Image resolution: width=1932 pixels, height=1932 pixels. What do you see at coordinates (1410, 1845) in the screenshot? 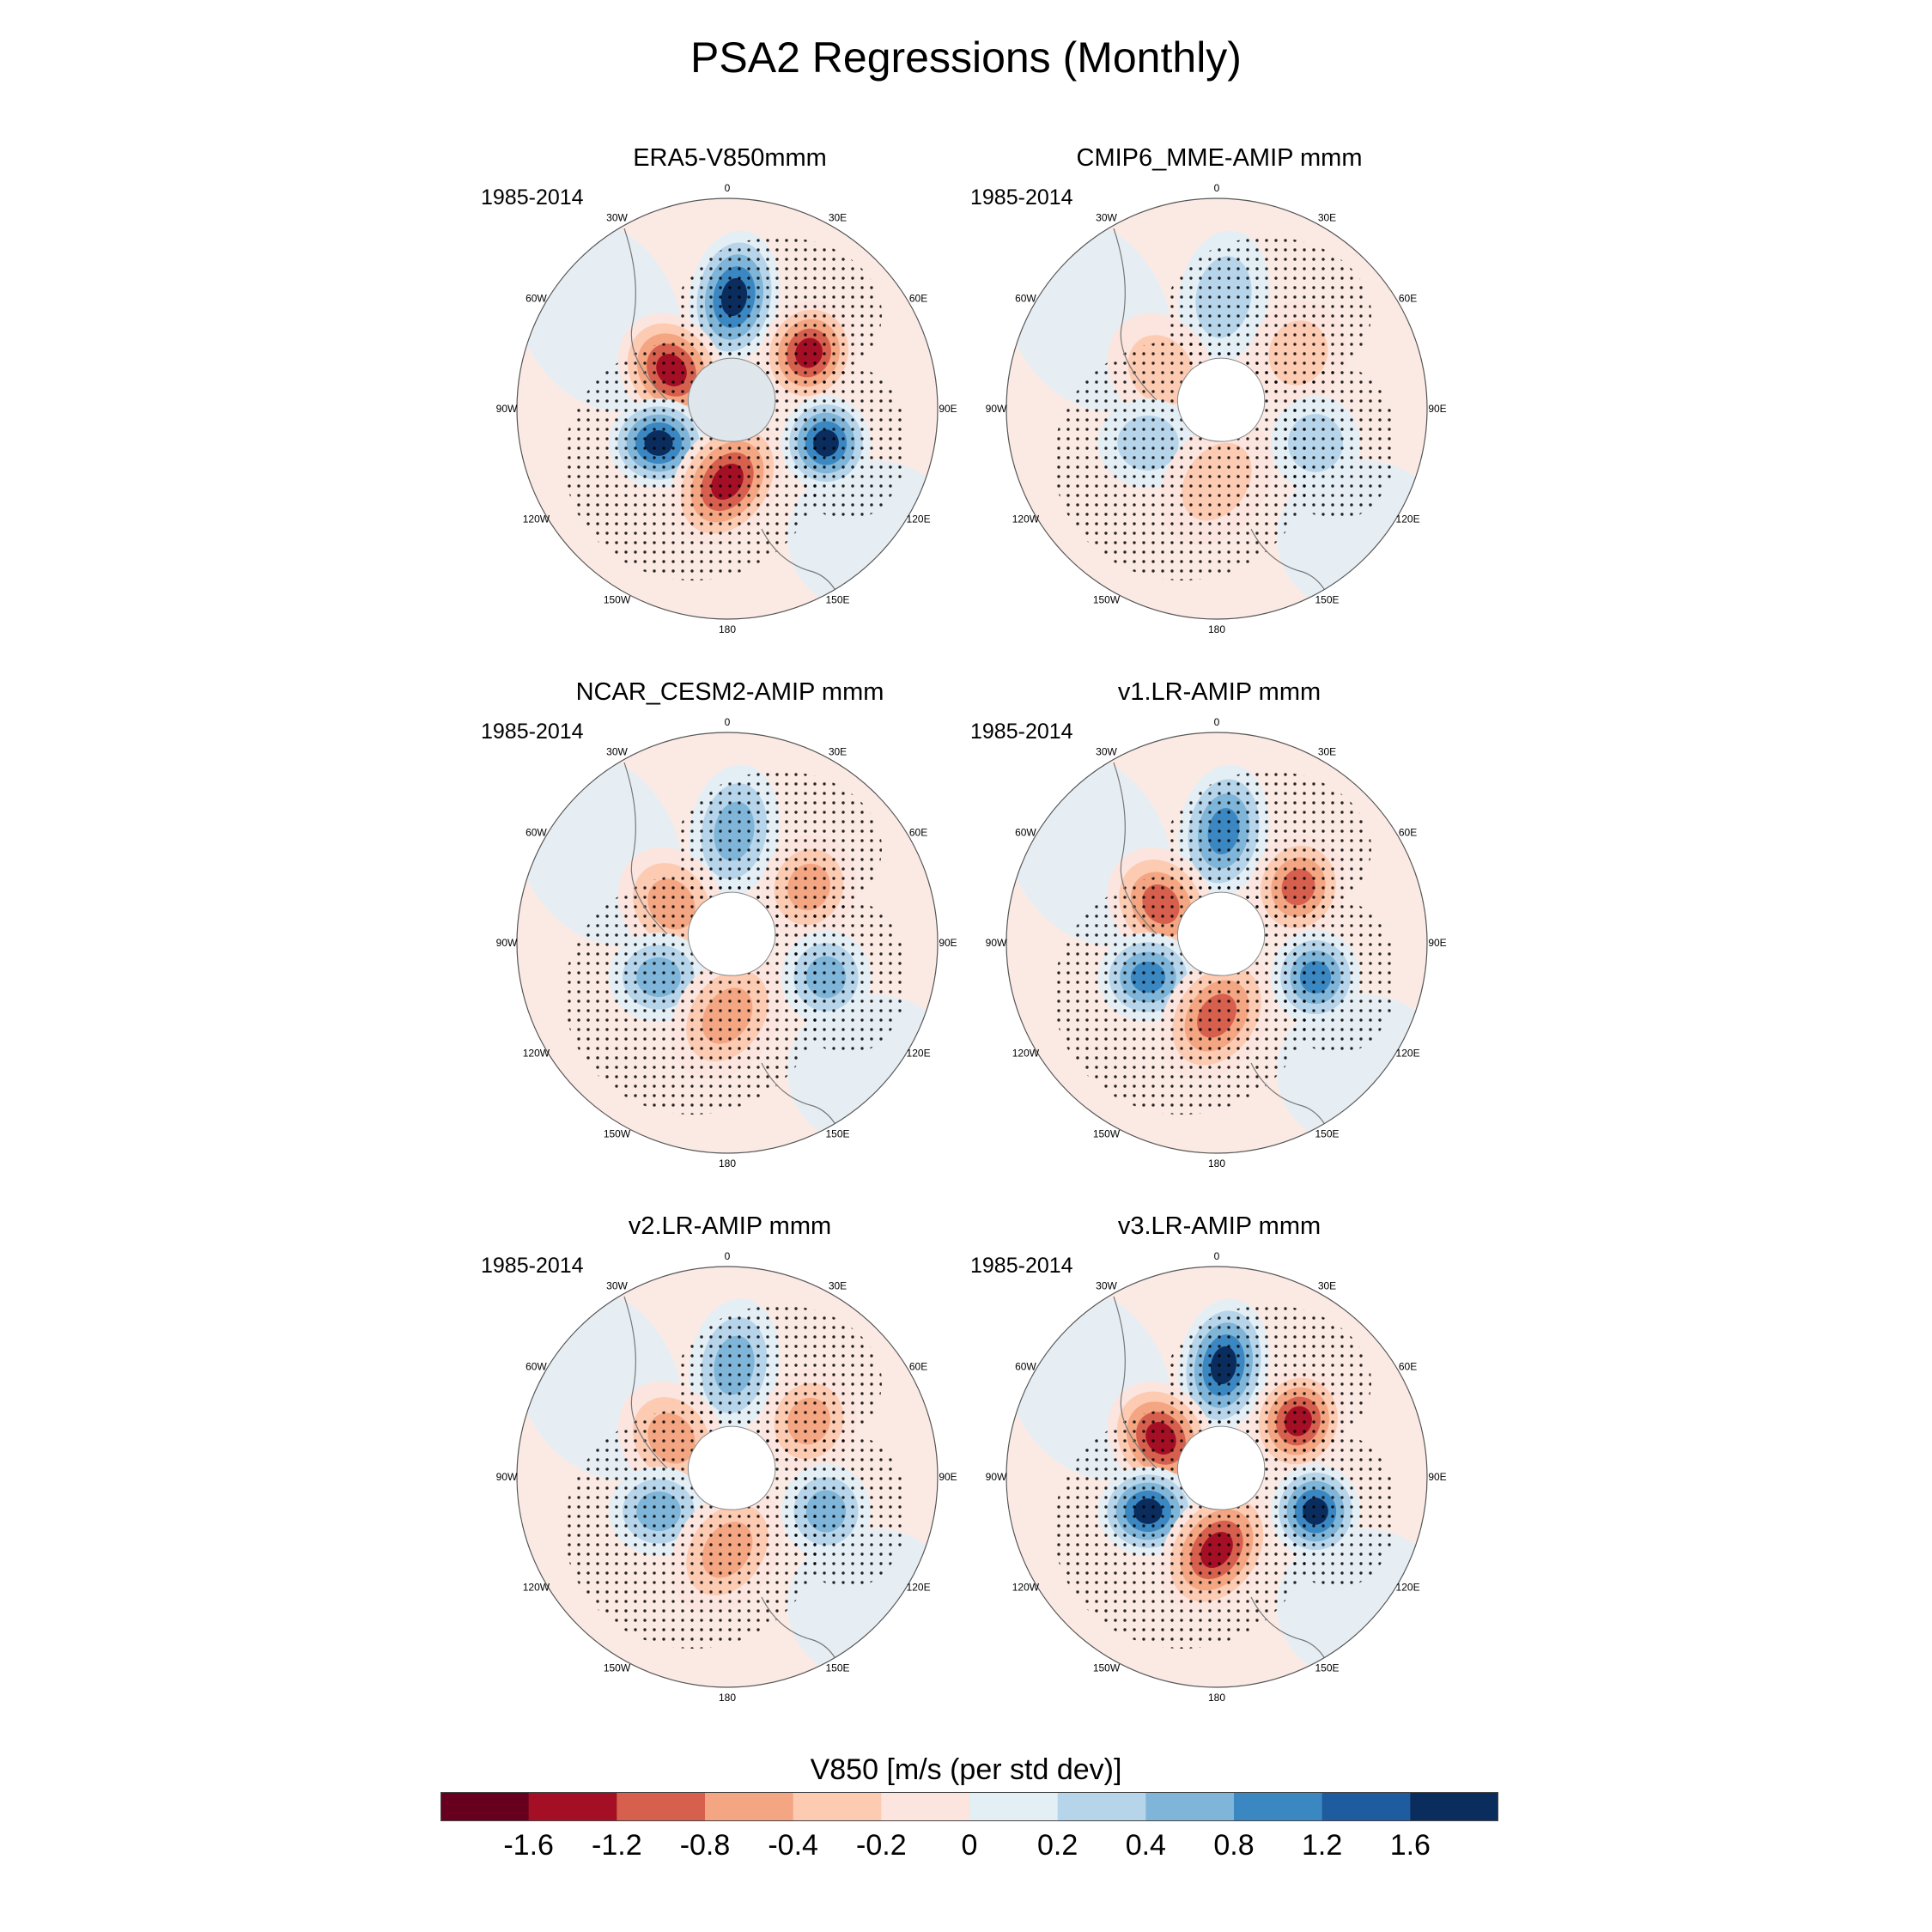
I see `colorbar-tick-label: 1.6` at bounding box center [1410, 1845].